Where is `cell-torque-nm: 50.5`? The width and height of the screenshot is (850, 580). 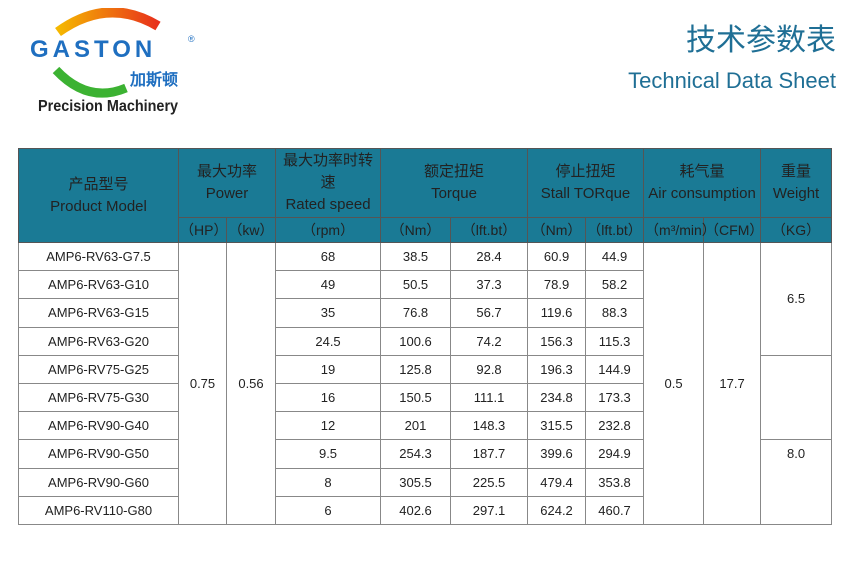
cell-torque-nm: 50.5 is located at coordinates (416, 285).